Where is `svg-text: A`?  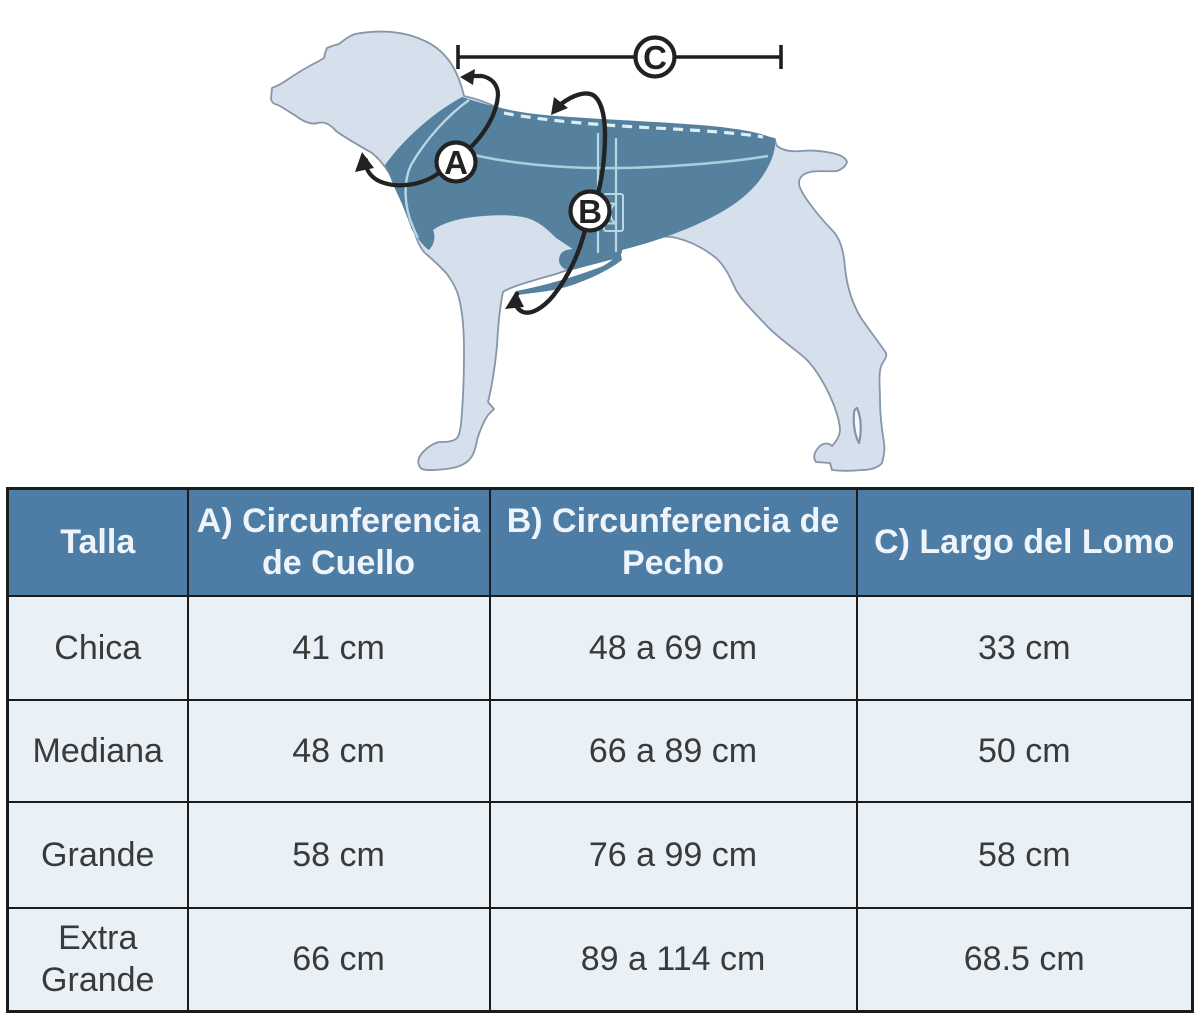 svg-text: A is located at coordinates (456, 162).